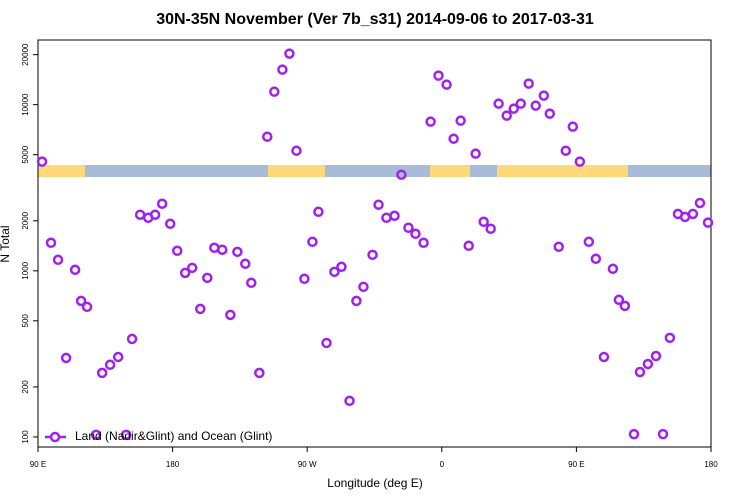  I want to click on y-tick-label: 1000, so click(25, 270).